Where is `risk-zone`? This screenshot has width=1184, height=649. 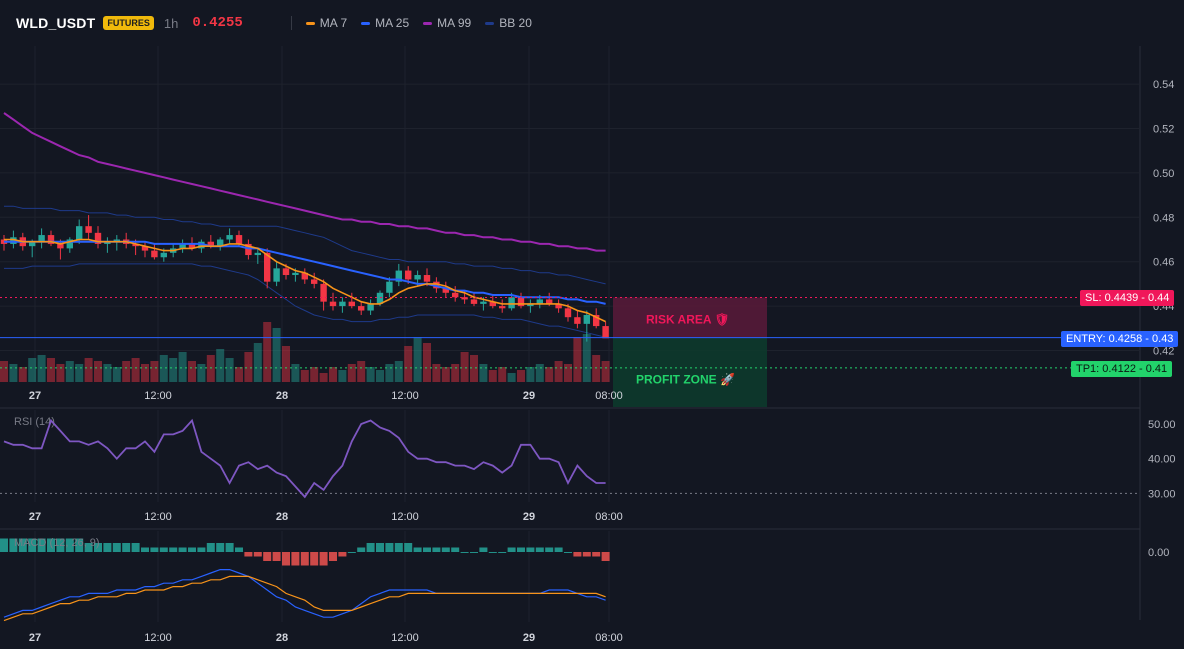 risk-zone is located at coordinates (690, 317).